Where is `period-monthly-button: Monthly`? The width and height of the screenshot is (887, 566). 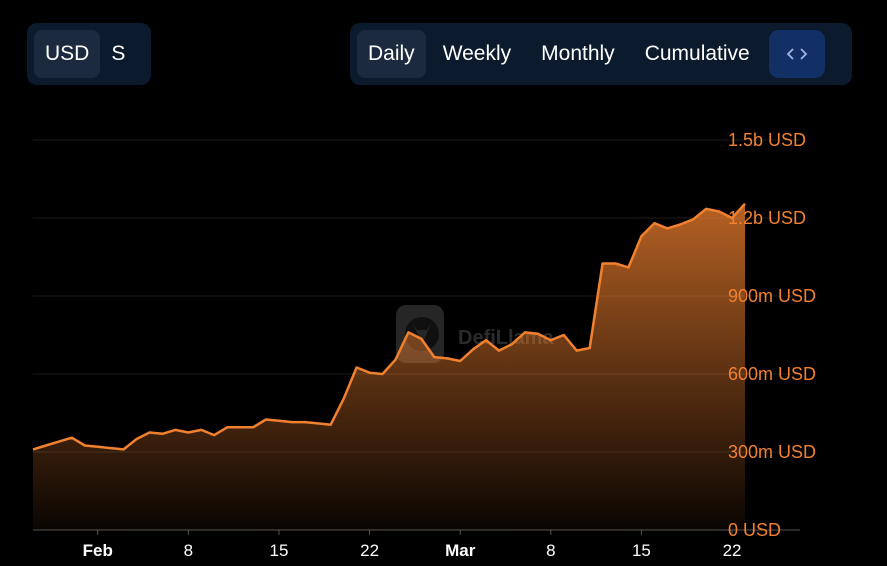
period-monthly-button: Monthly is located at coordinates (578, 53).